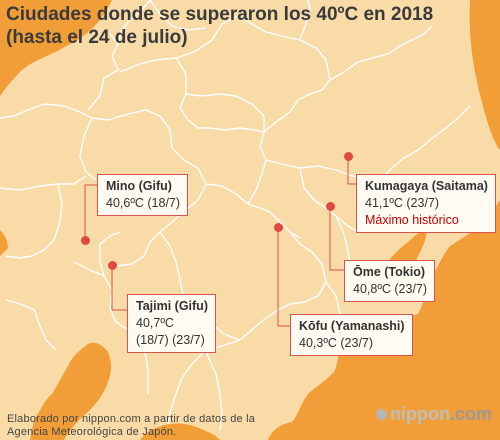  I want to click on city-name: Kumagaya (Saitama), so click(426, 186).